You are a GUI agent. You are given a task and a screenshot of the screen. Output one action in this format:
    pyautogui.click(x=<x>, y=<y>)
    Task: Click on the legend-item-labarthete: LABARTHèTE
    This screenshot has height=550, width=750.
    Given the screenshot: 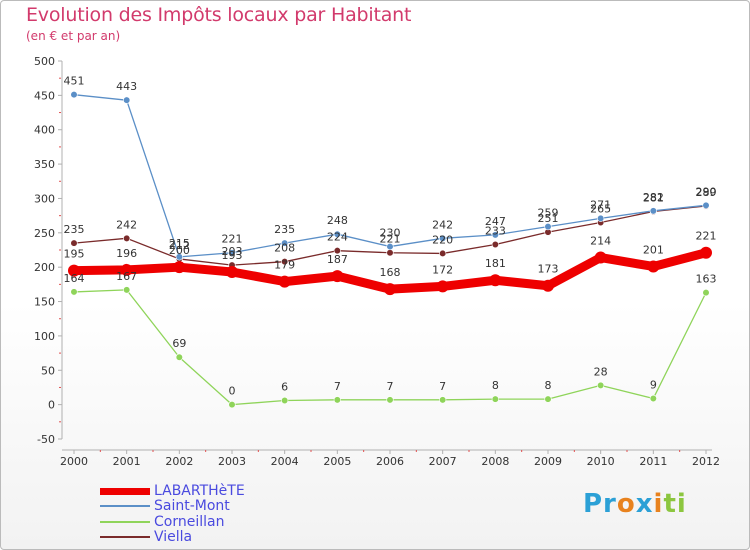 What is the action you would take?
    pyautogui.click(x=200, y=491)
    